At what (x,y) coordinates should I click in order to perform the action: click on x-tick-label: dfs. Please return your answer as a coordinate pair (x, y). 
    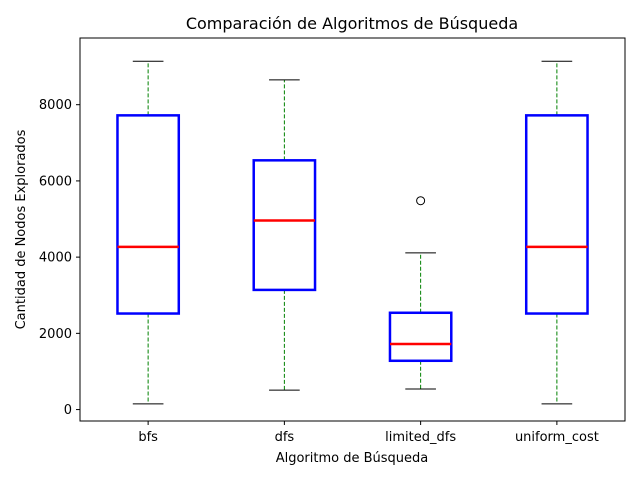
    Looking at the image, I should click on (285, 437).